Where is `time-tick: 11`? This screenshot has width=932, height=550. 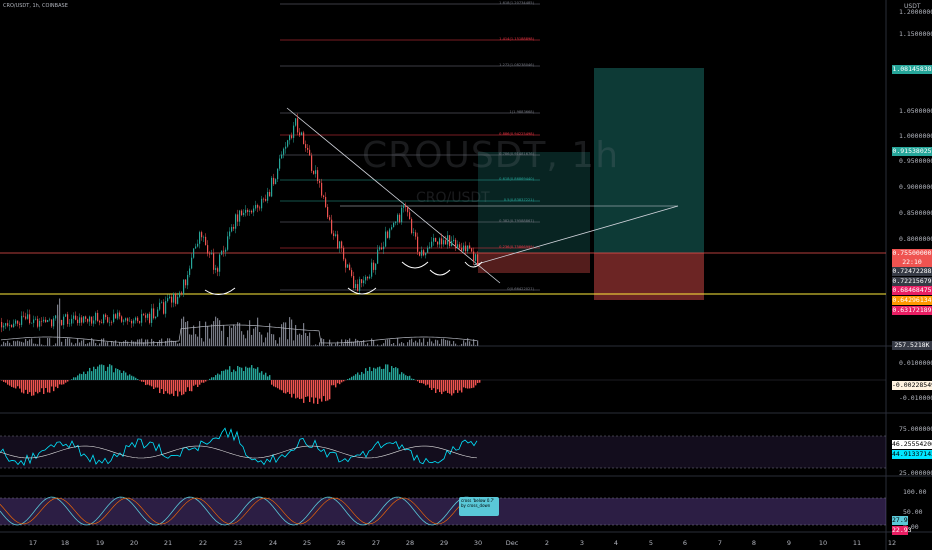
time-tick: 11 is located at coordinates (857, 543).